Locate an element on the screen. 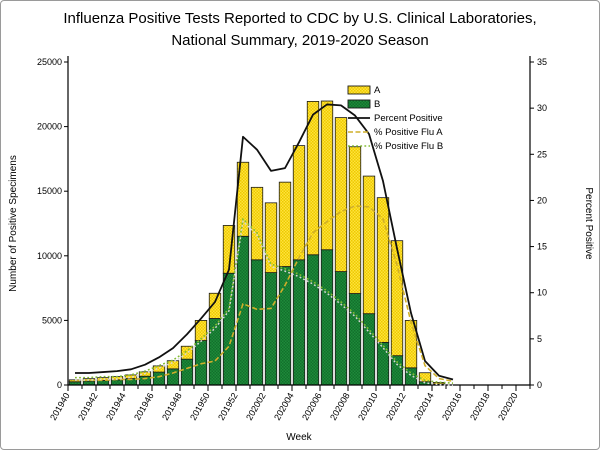 Image resolution: width=600 pixels, height=450 pixels. x-tick-label: 202018 is located at coordinates (480, 406).